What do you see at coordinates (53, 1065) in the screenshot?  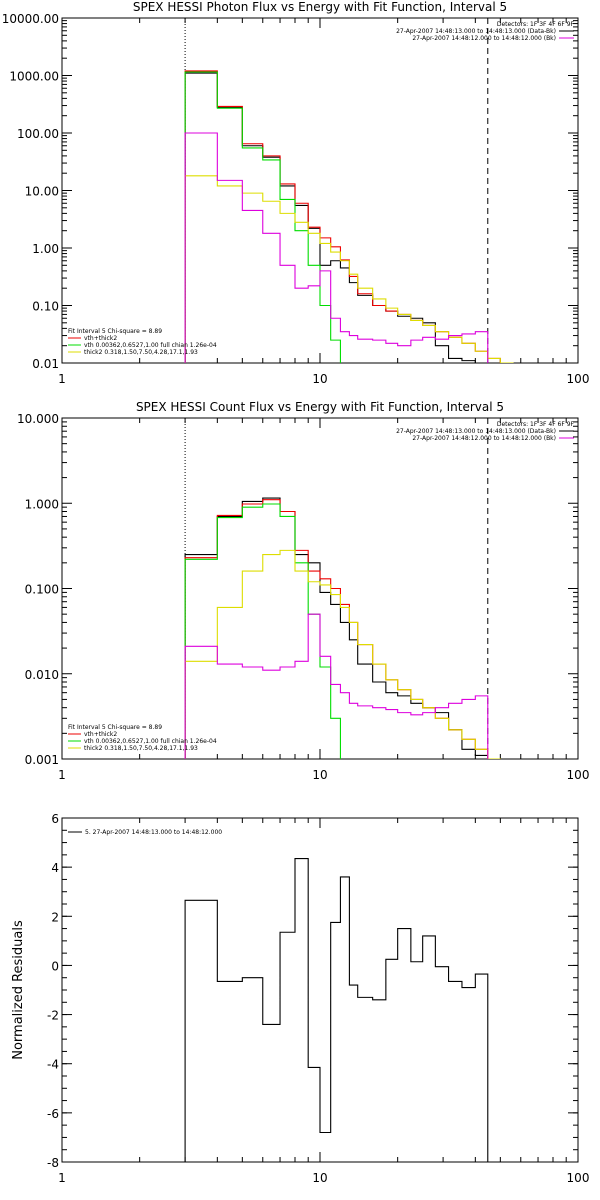 I see `y-tick-label: -4` at bounding box center [53, 1065].